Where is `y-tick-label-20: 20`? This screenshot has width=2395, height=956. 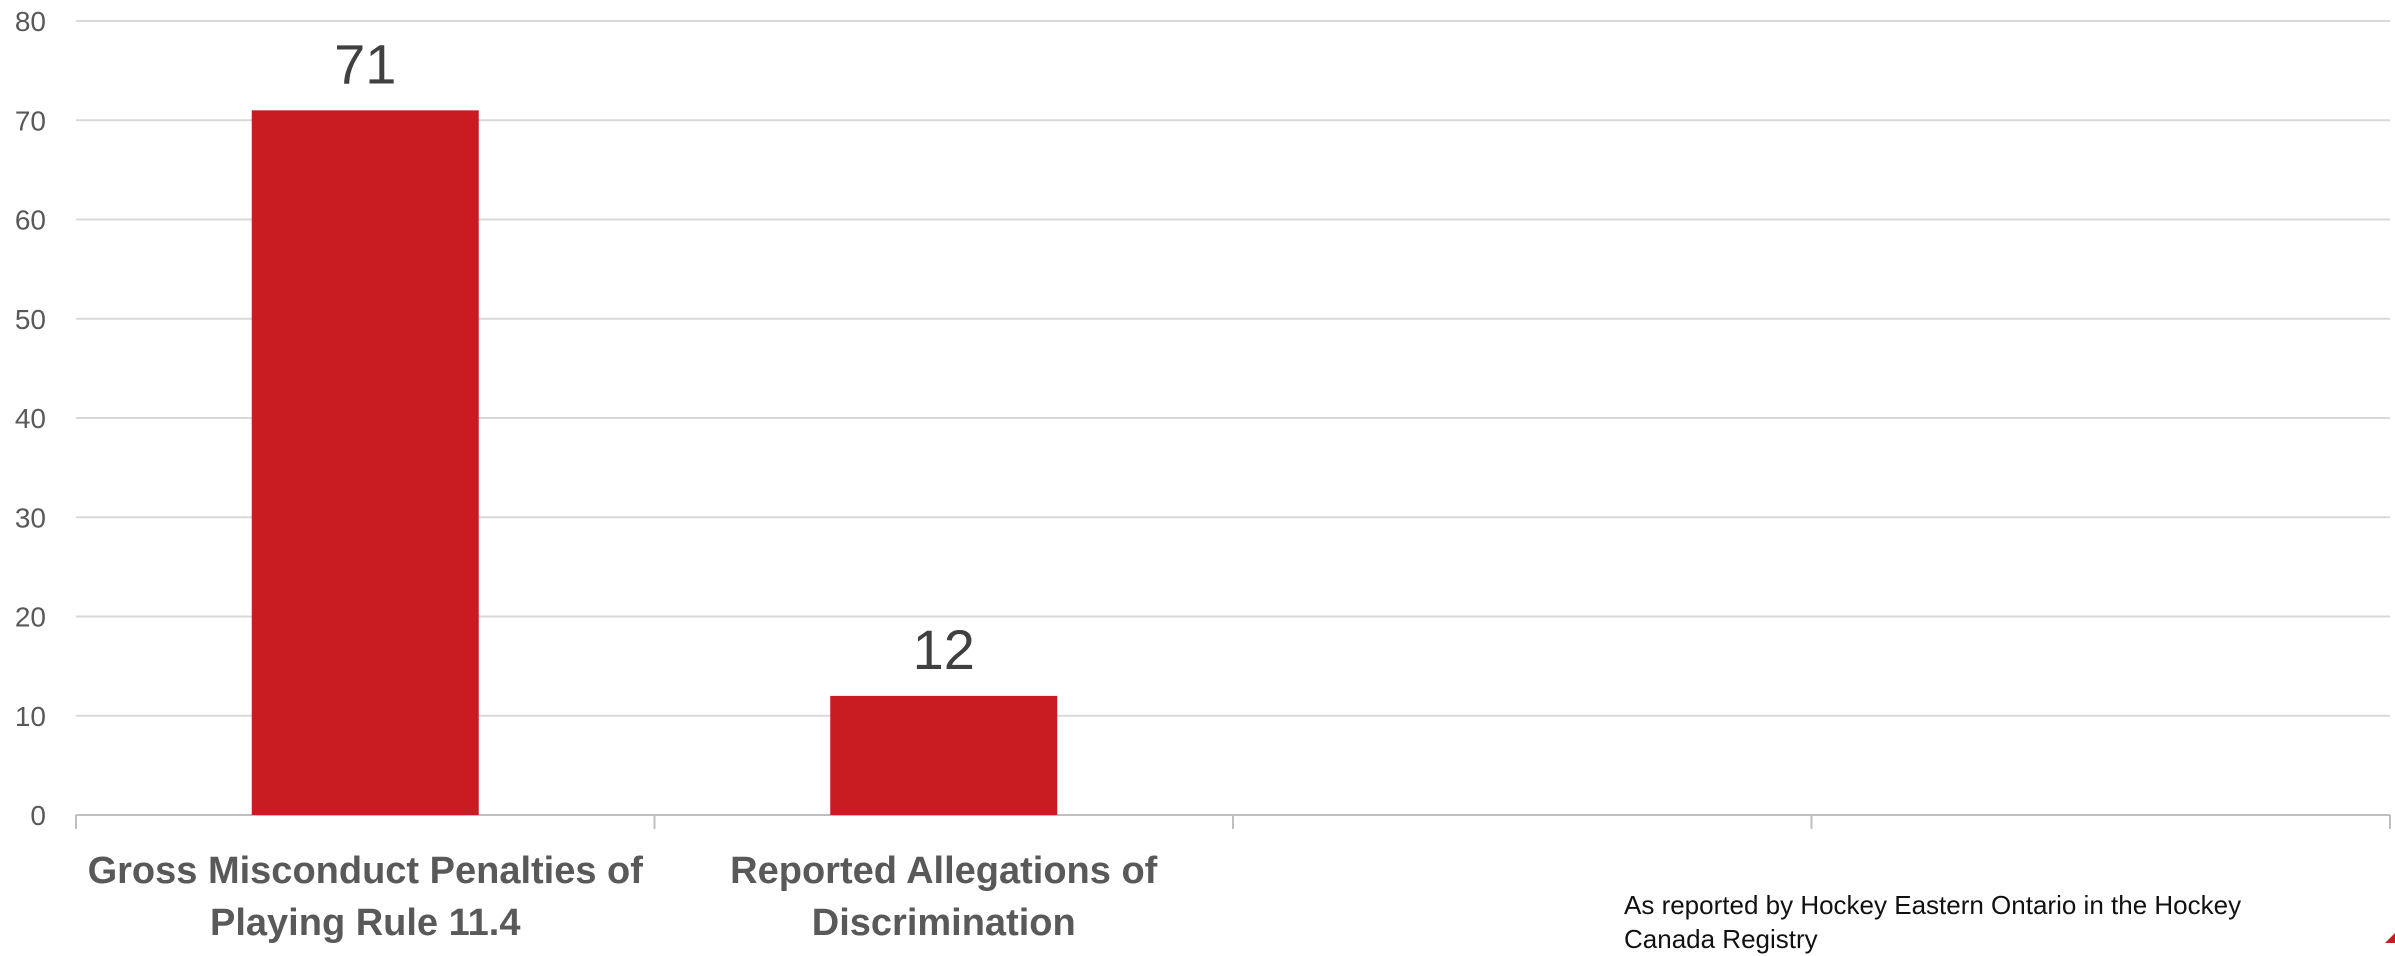 y-tick-label-20: 20 is located at coordinates (30, 617).